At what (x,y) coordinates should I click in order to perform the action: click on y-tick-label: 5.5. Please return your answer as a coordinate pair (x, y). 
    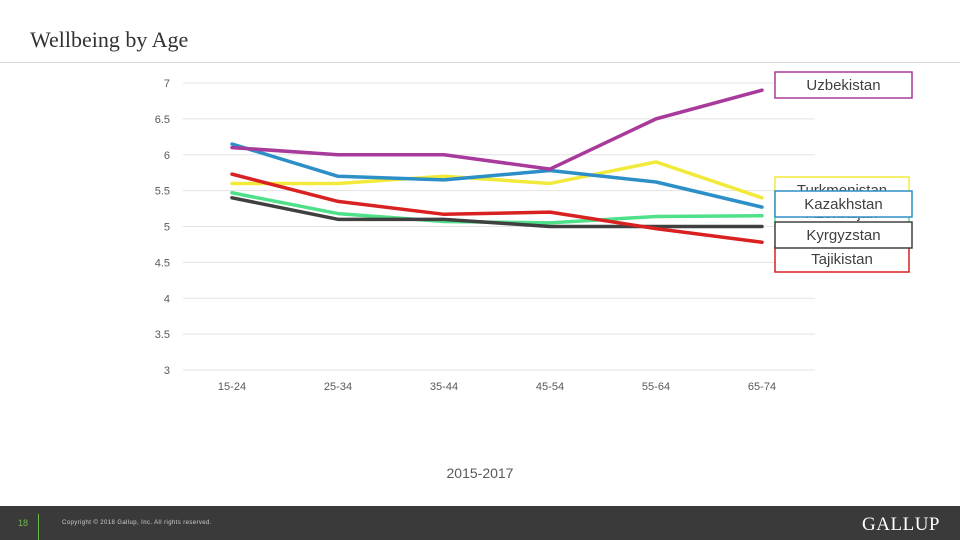
    Looking at the image, I should click on (162, 192).